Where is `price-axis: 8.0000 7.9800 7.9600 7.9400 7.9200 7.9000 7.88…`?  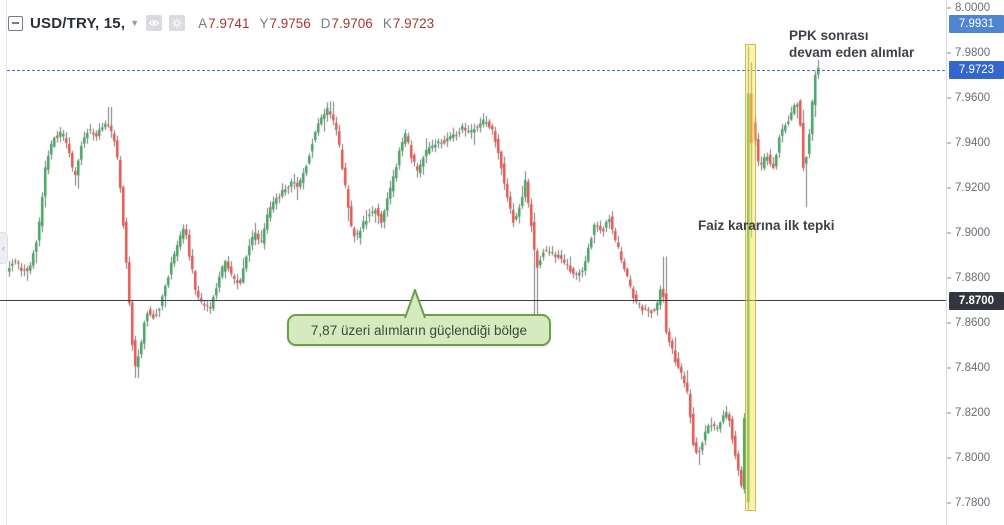
price-axis: 8.0000 7.9800 7.9600 7.9400 7.9200 7.9000 7.88… is located at coordinates (975, 262).